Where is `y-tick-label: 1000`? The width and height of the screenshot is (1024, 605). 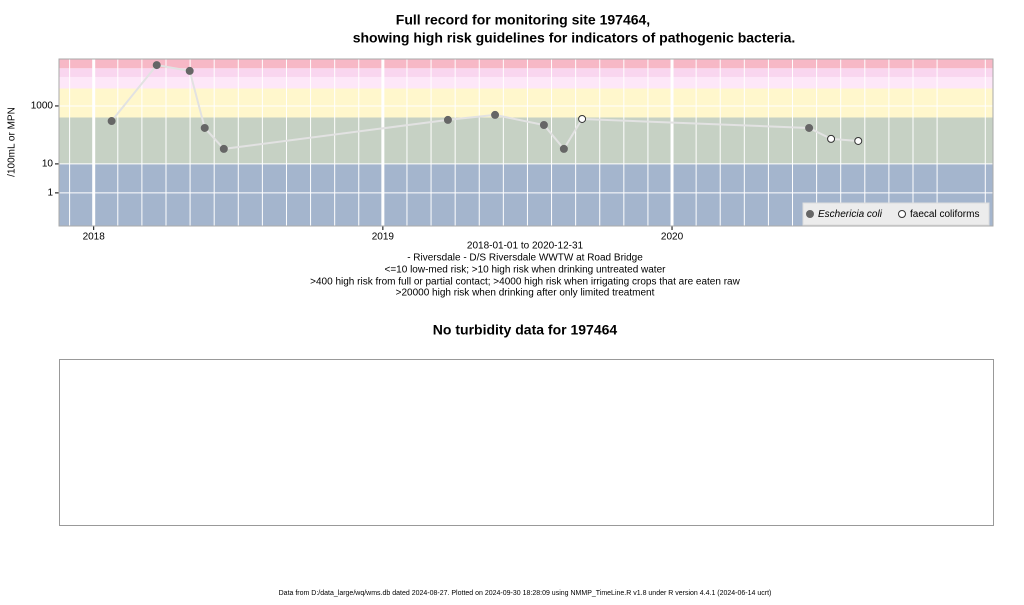
y-tick-label: 1000 is located at coordinates (42, 106).